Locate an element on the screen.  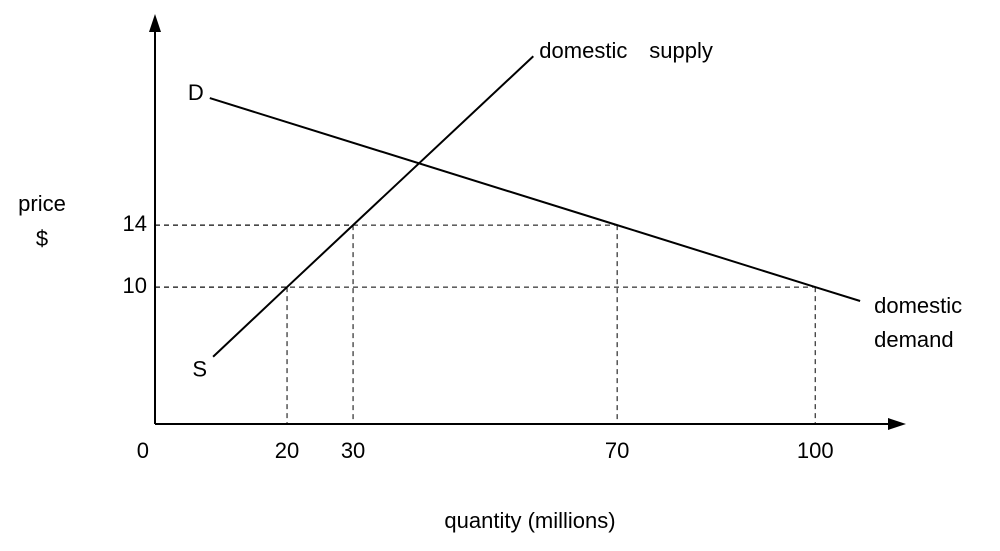
y-tick-label: 14 is located at coordinates (135, 223).